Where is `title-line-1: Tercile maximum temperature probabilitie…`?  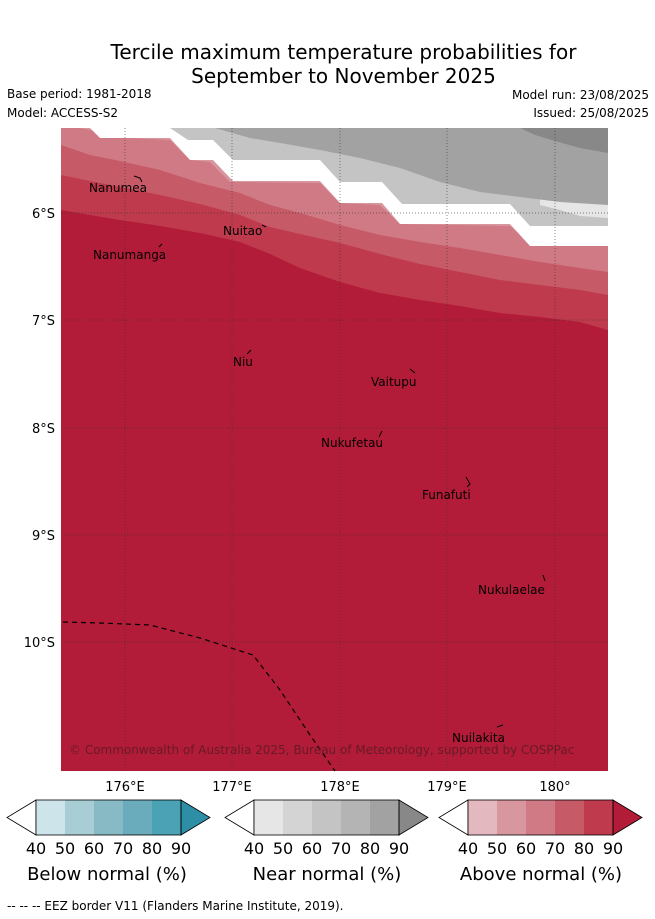
title-line-1: Tercile maximum temperature probabilitie… is located at coordinates (343, 52).